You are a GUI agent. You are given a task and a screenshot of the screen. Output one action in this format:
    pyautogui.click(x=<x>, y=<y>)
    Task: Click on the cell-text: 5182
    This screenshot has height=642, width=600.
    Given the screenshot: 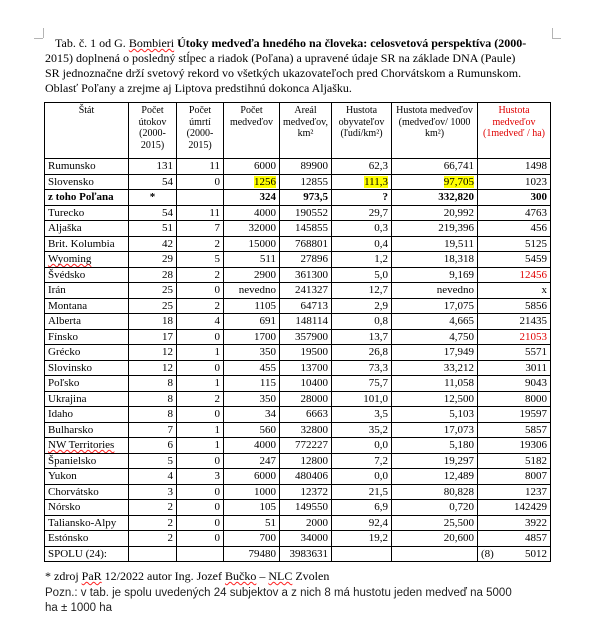 What is the action you would take?
    pyautogui.click(x=536, y=460)
    